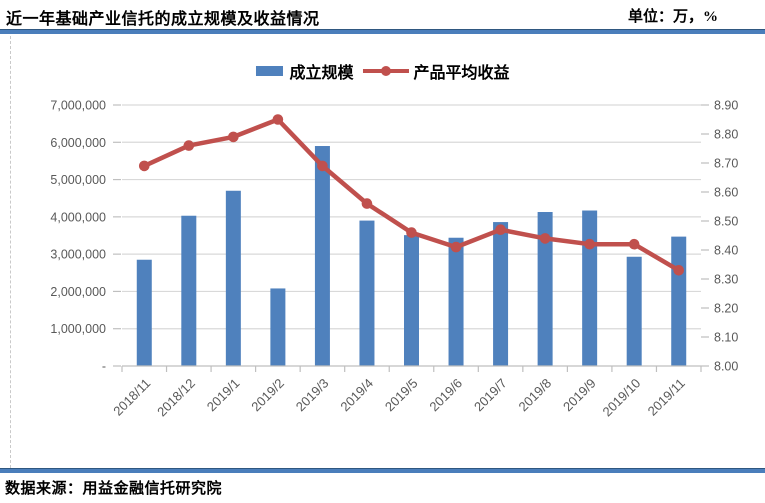  Describe the element at coordinates (189, 145) in the screenshot. I see `yield-point-2018/12` at that location.